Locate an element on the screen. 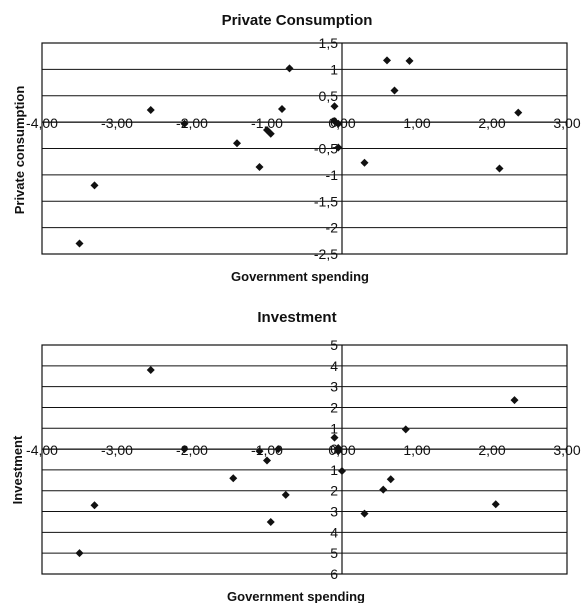 The width and height of the screenshot is (587, 603). y-tick-label: 0 is located at coordinates (334, 449).